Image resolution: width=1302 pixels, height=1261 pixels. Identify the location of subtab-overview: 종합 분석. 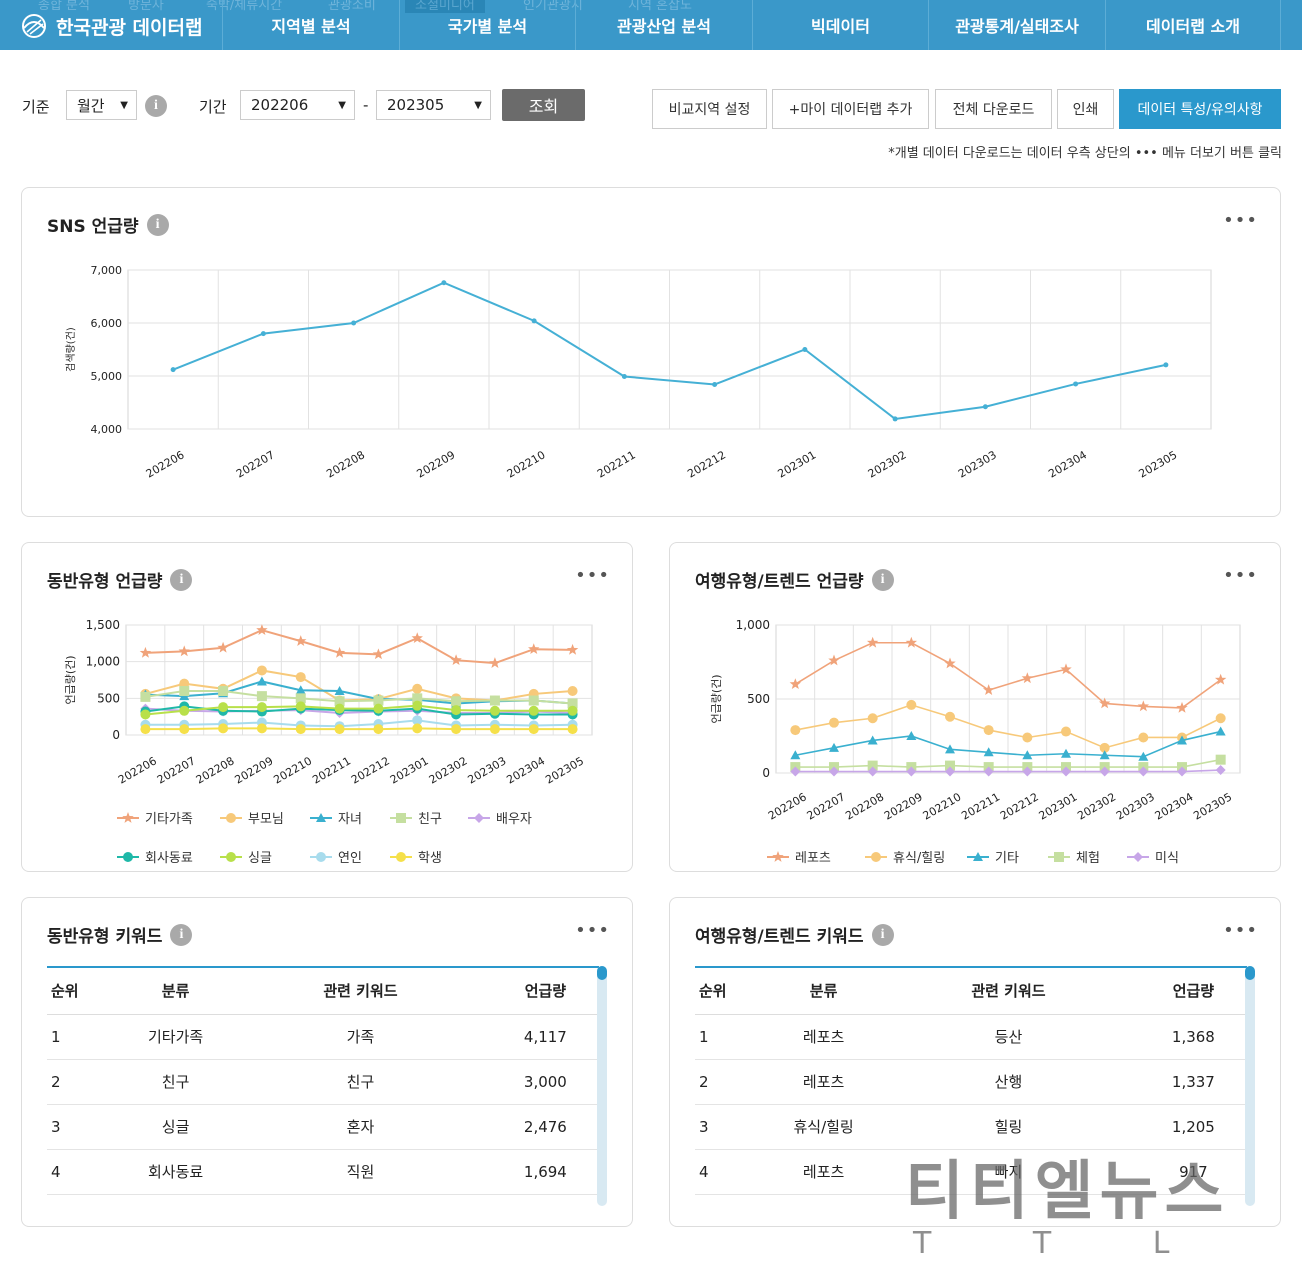
(64, 6).